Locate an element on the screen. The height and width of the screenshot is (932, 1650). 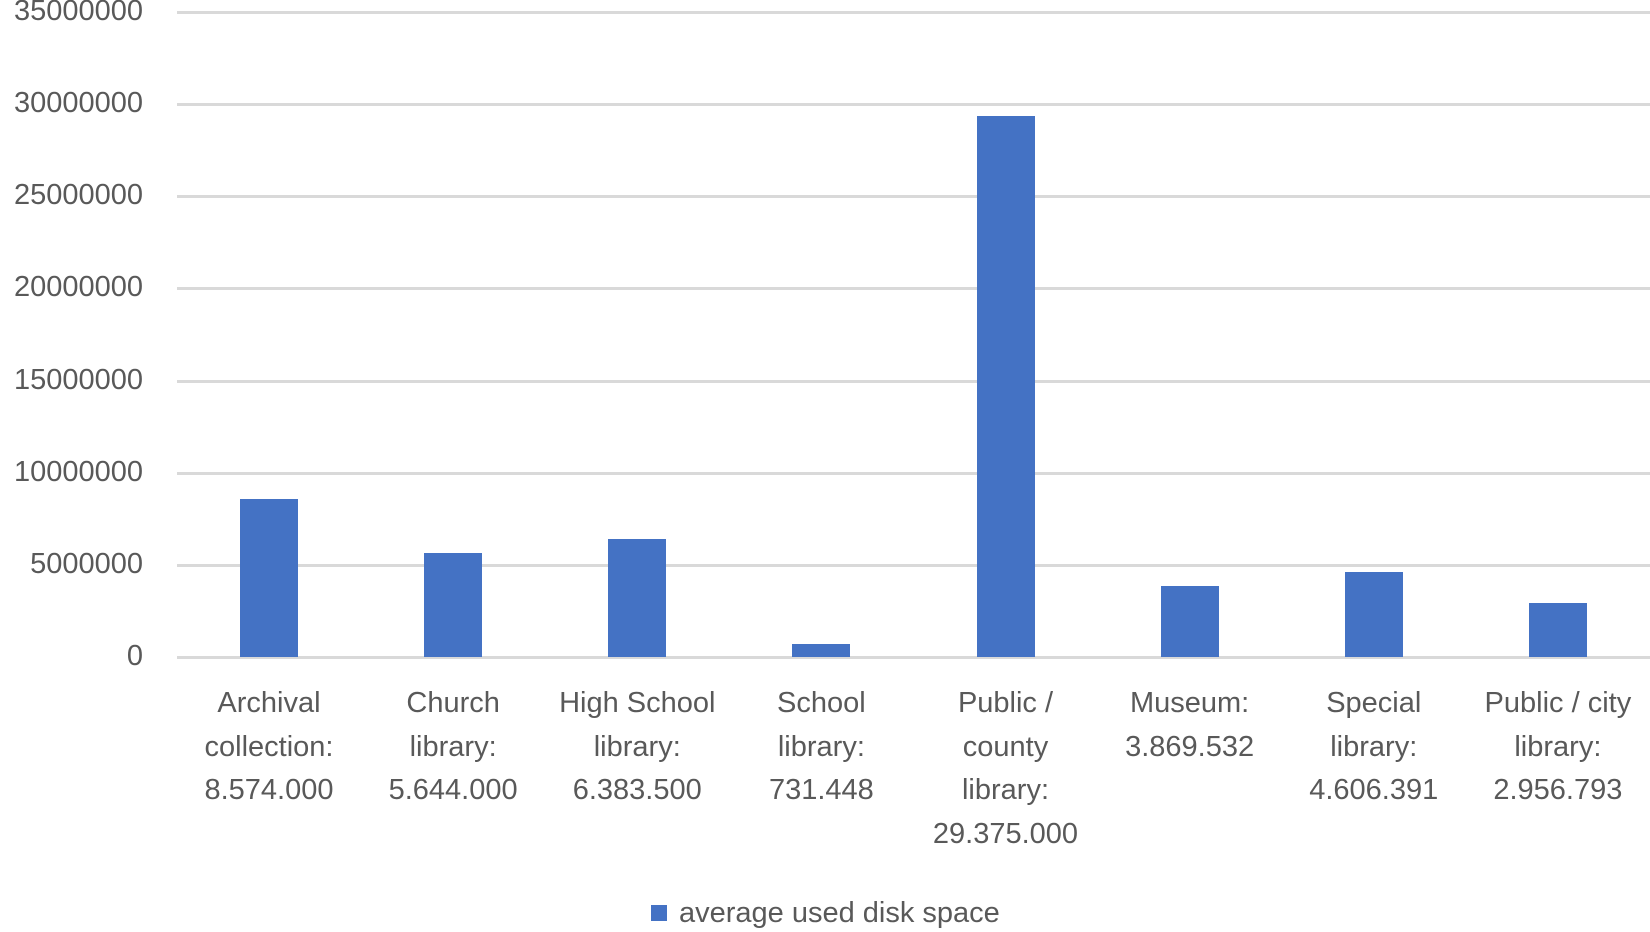
x-tick-label: High School library: 6.383.500 is located at coordinates (637, 746).